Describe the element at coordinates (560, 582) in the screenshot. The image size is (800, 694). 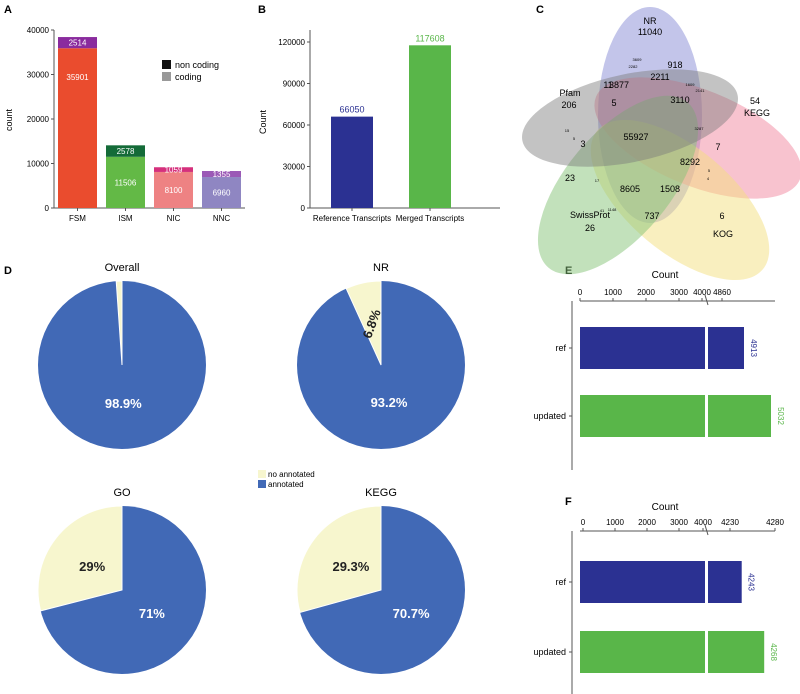
I see `y-tick-label: ref` at that location.